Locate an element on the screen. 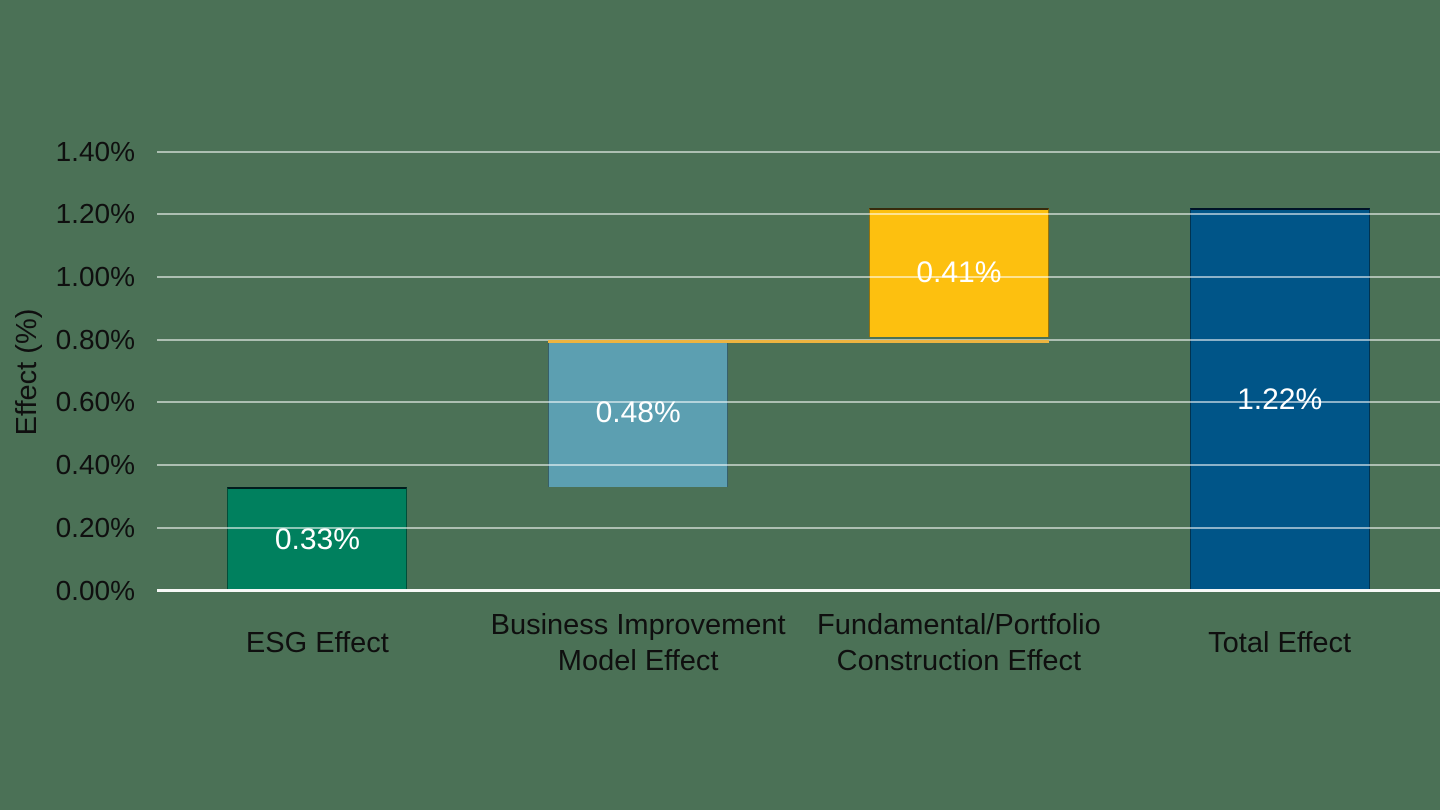  y-tick-label: 0.40% is located at coordinates (95, 465).